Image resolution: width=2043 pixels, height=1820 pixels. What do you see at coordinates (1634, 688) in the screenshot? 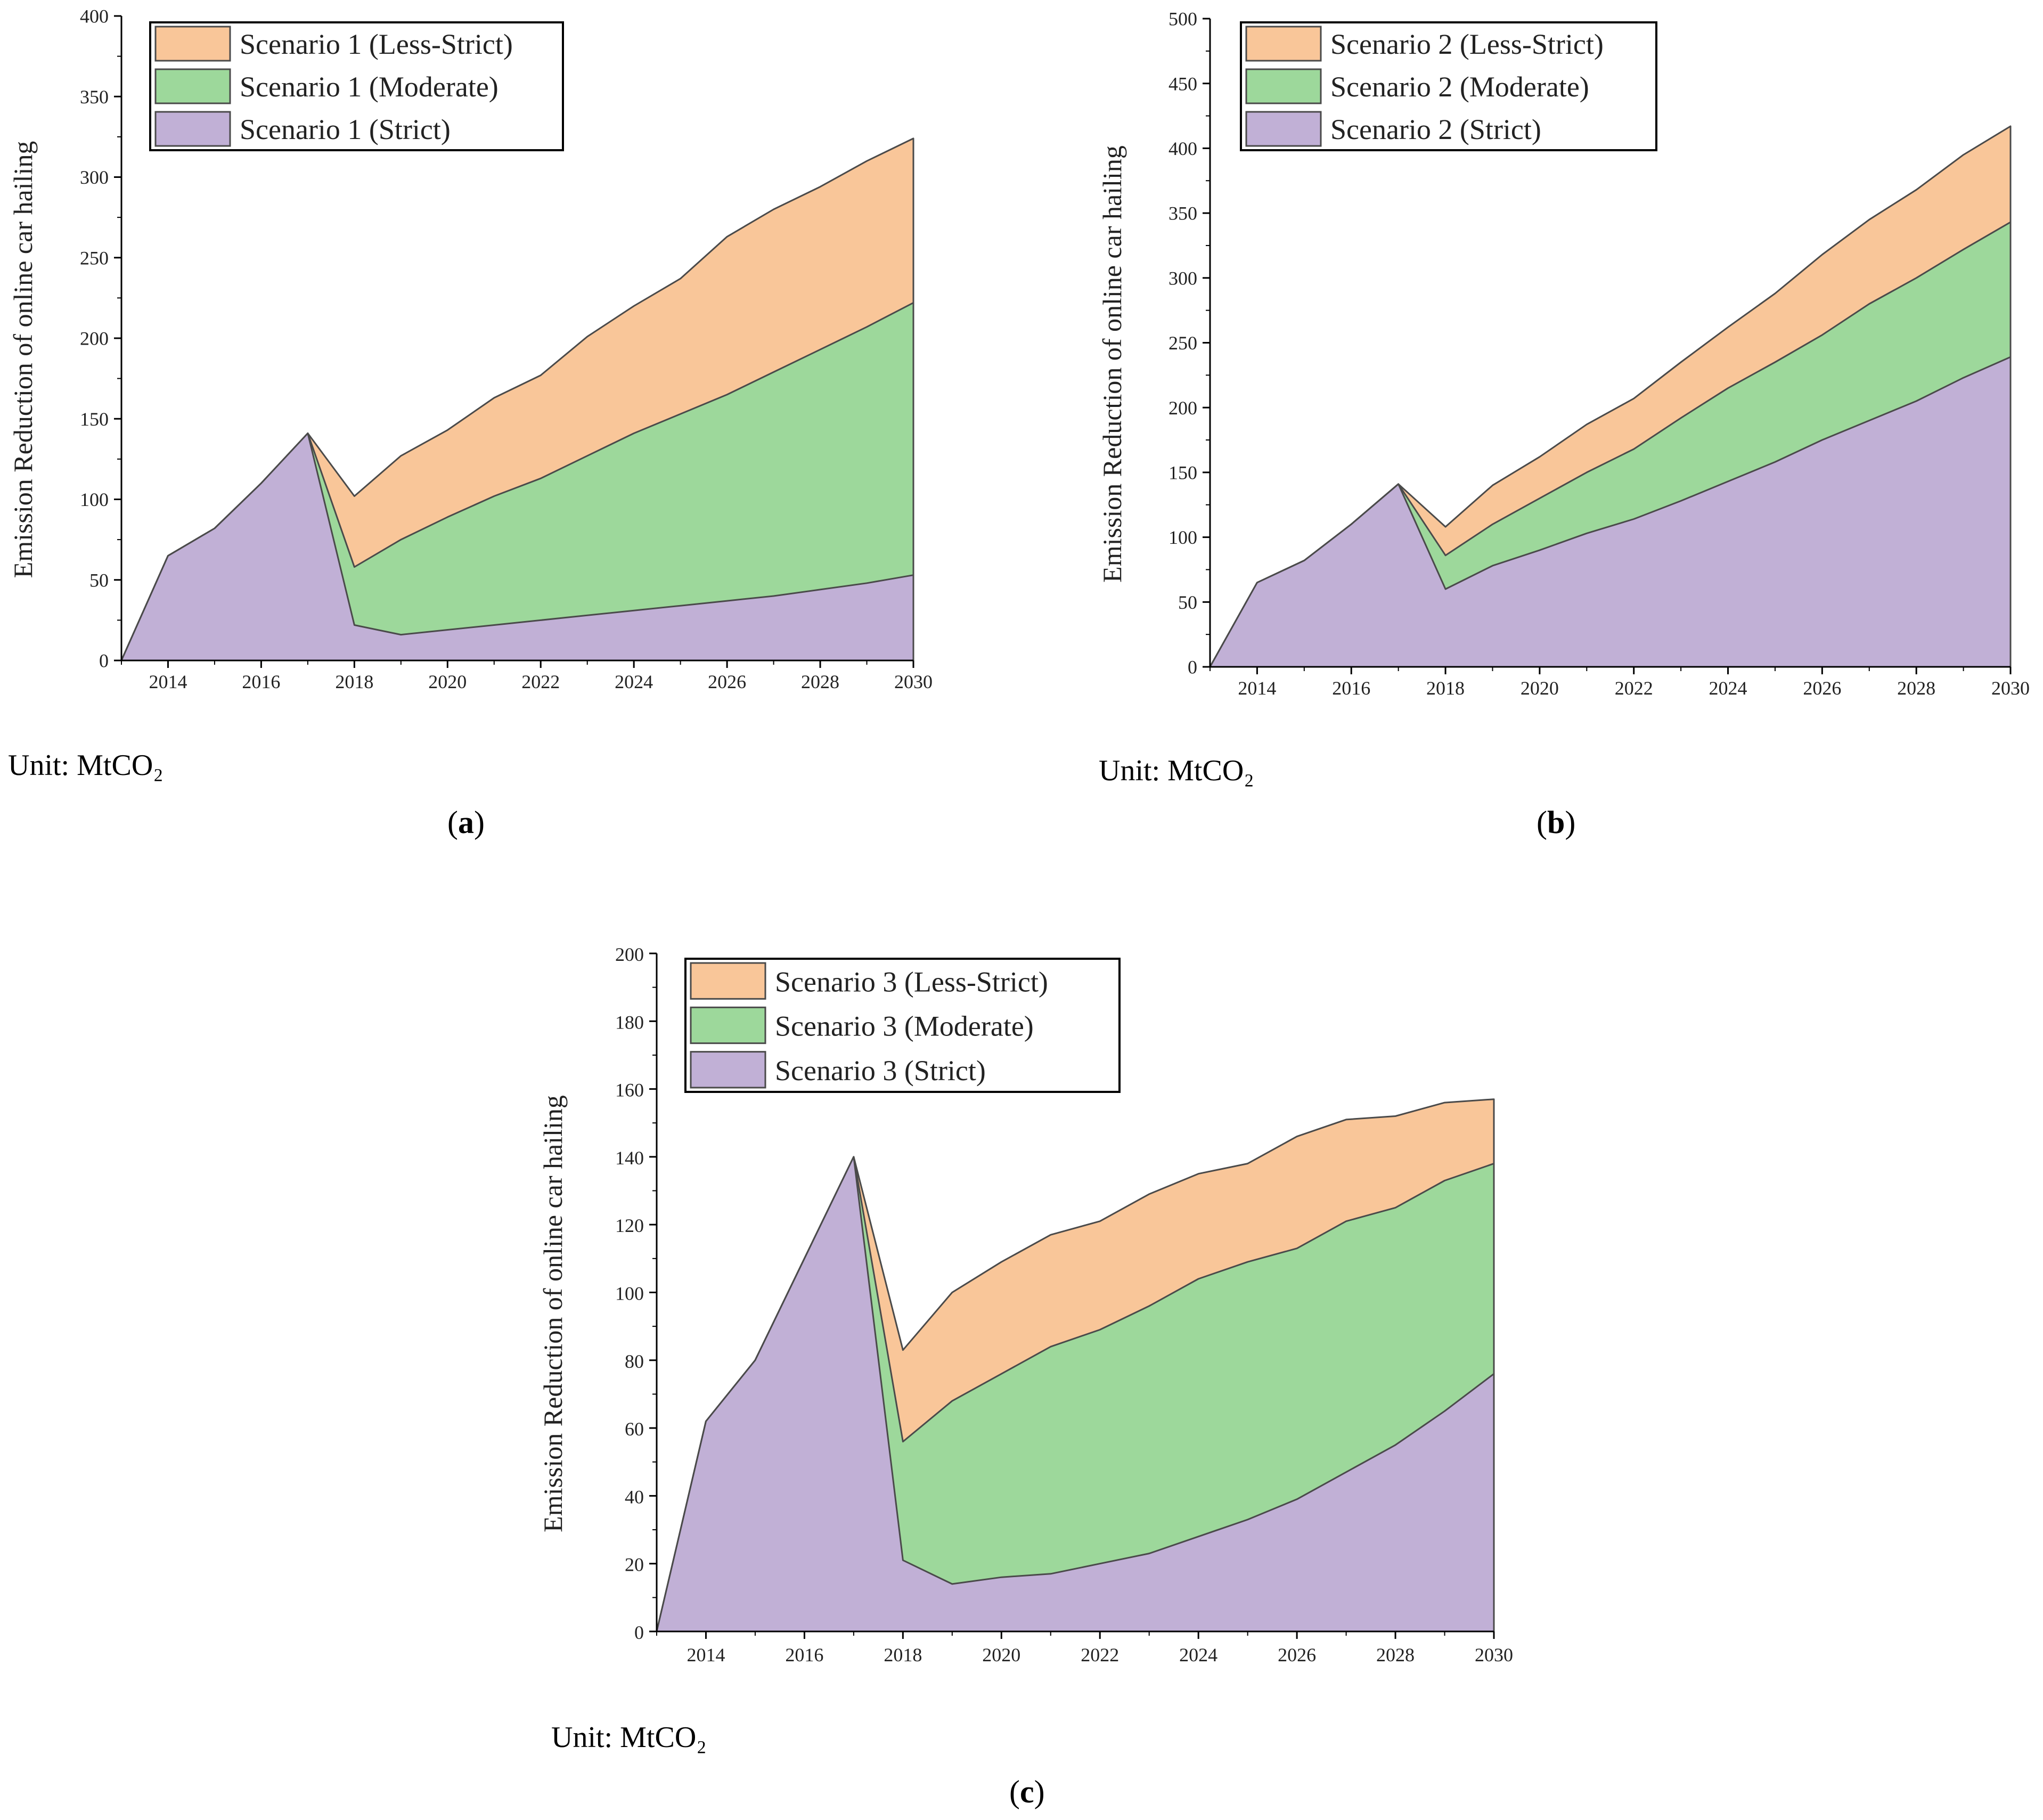
I see `x-tick-label-b: 2022` at bounding box center [1634, 688].